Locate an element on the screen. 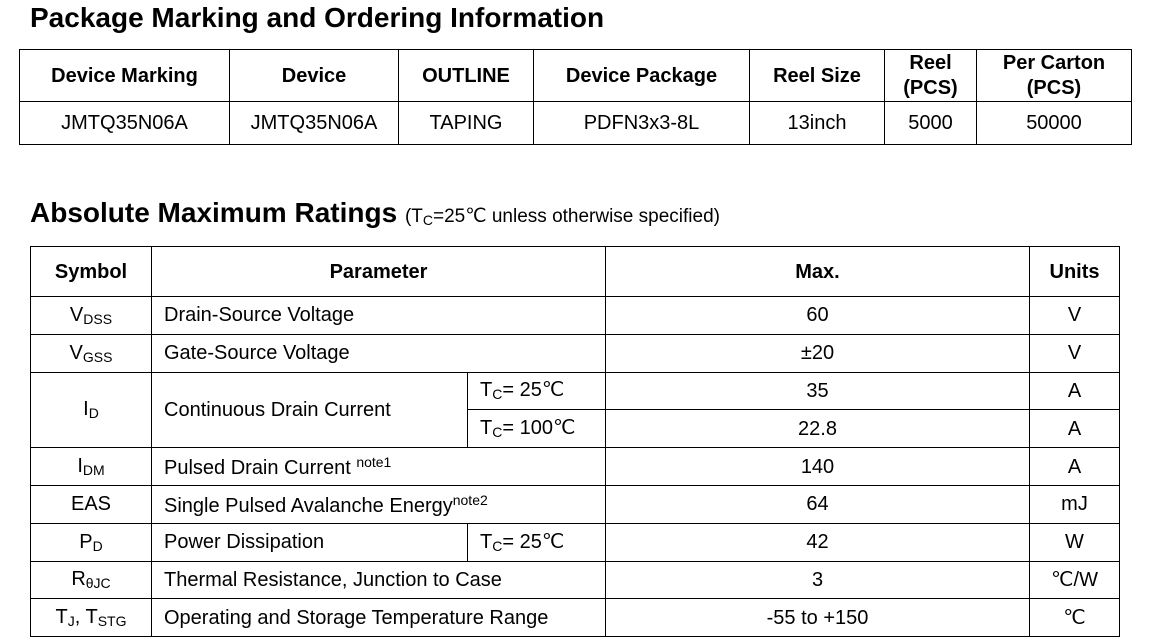 The width and height of the screenshot is (1153, 637). unit-id-100c: A is located at coordinates (1074, 429).